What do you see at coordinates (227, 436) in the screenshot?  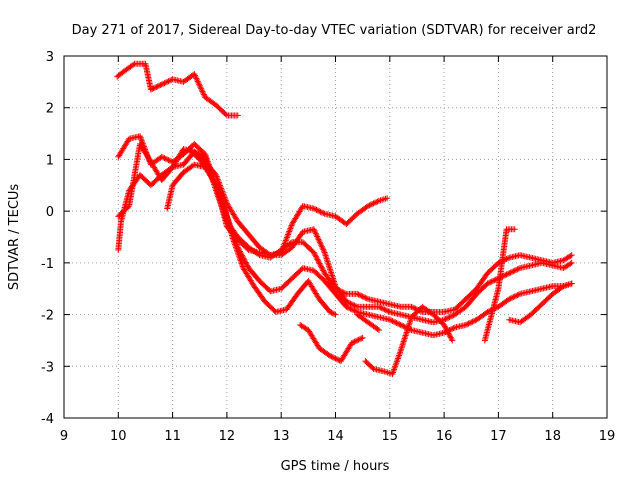 I see `x-tick-label: 12` at bounding box center [227, 436].